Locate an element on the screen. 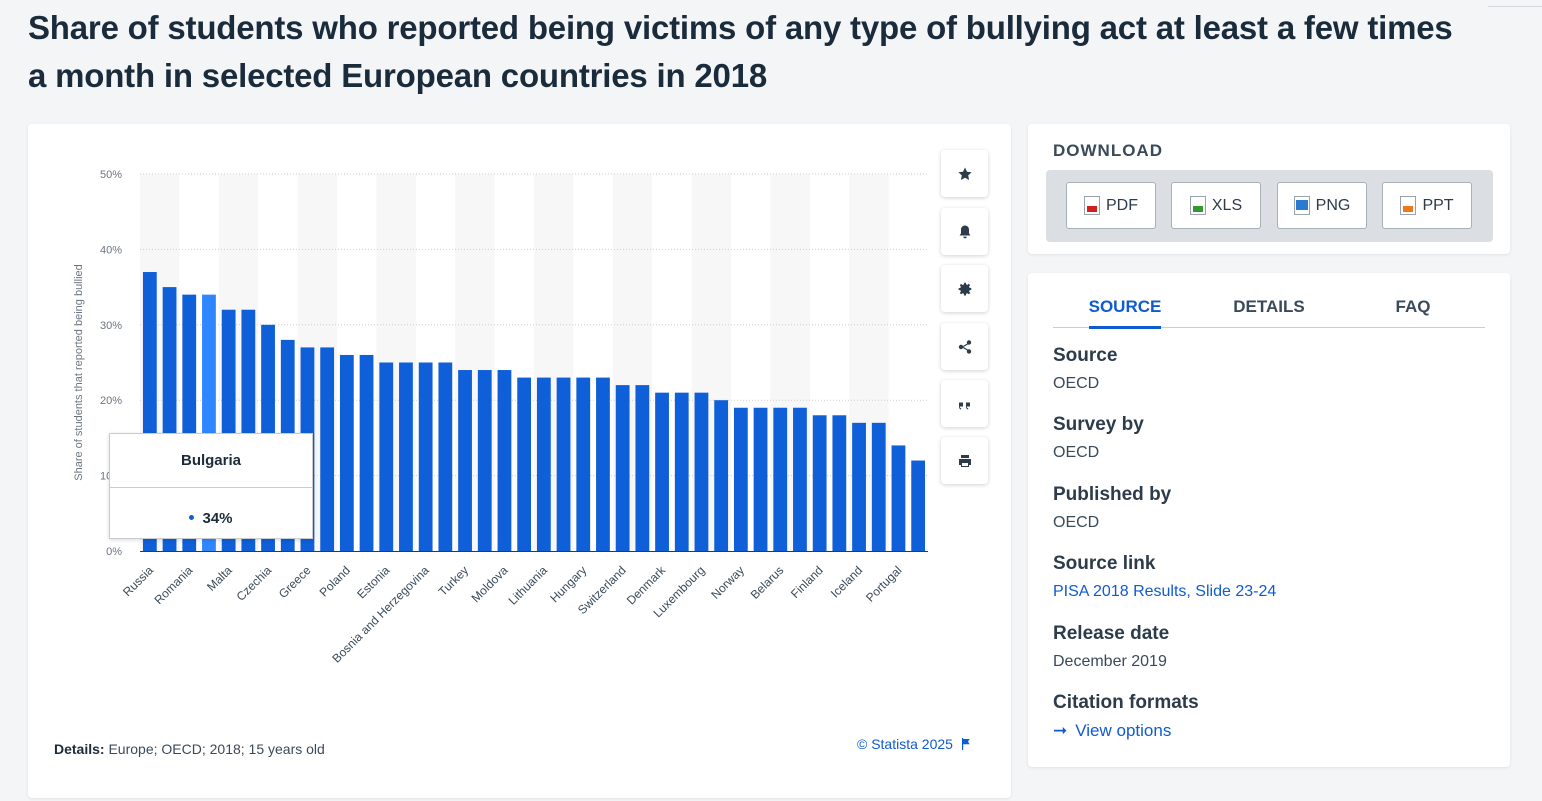 This screenshot has height=801, width=1542. bar-norway is located at coordinates (740, 479).